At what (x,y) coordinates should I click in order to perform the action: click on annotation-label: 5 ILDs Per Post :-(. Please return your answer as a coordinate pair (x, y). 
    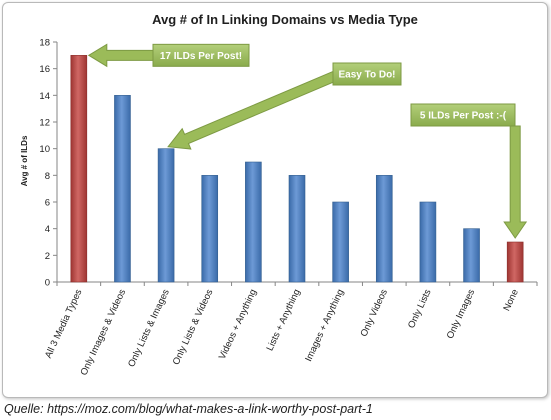
    Looking at the image, I should click on (463, 116).